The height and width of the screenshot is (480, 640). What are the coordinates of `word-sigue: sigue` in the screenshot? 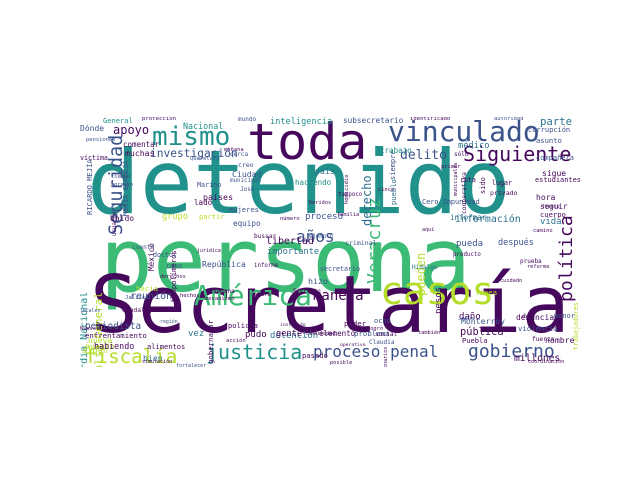 It's located at (554, 173).